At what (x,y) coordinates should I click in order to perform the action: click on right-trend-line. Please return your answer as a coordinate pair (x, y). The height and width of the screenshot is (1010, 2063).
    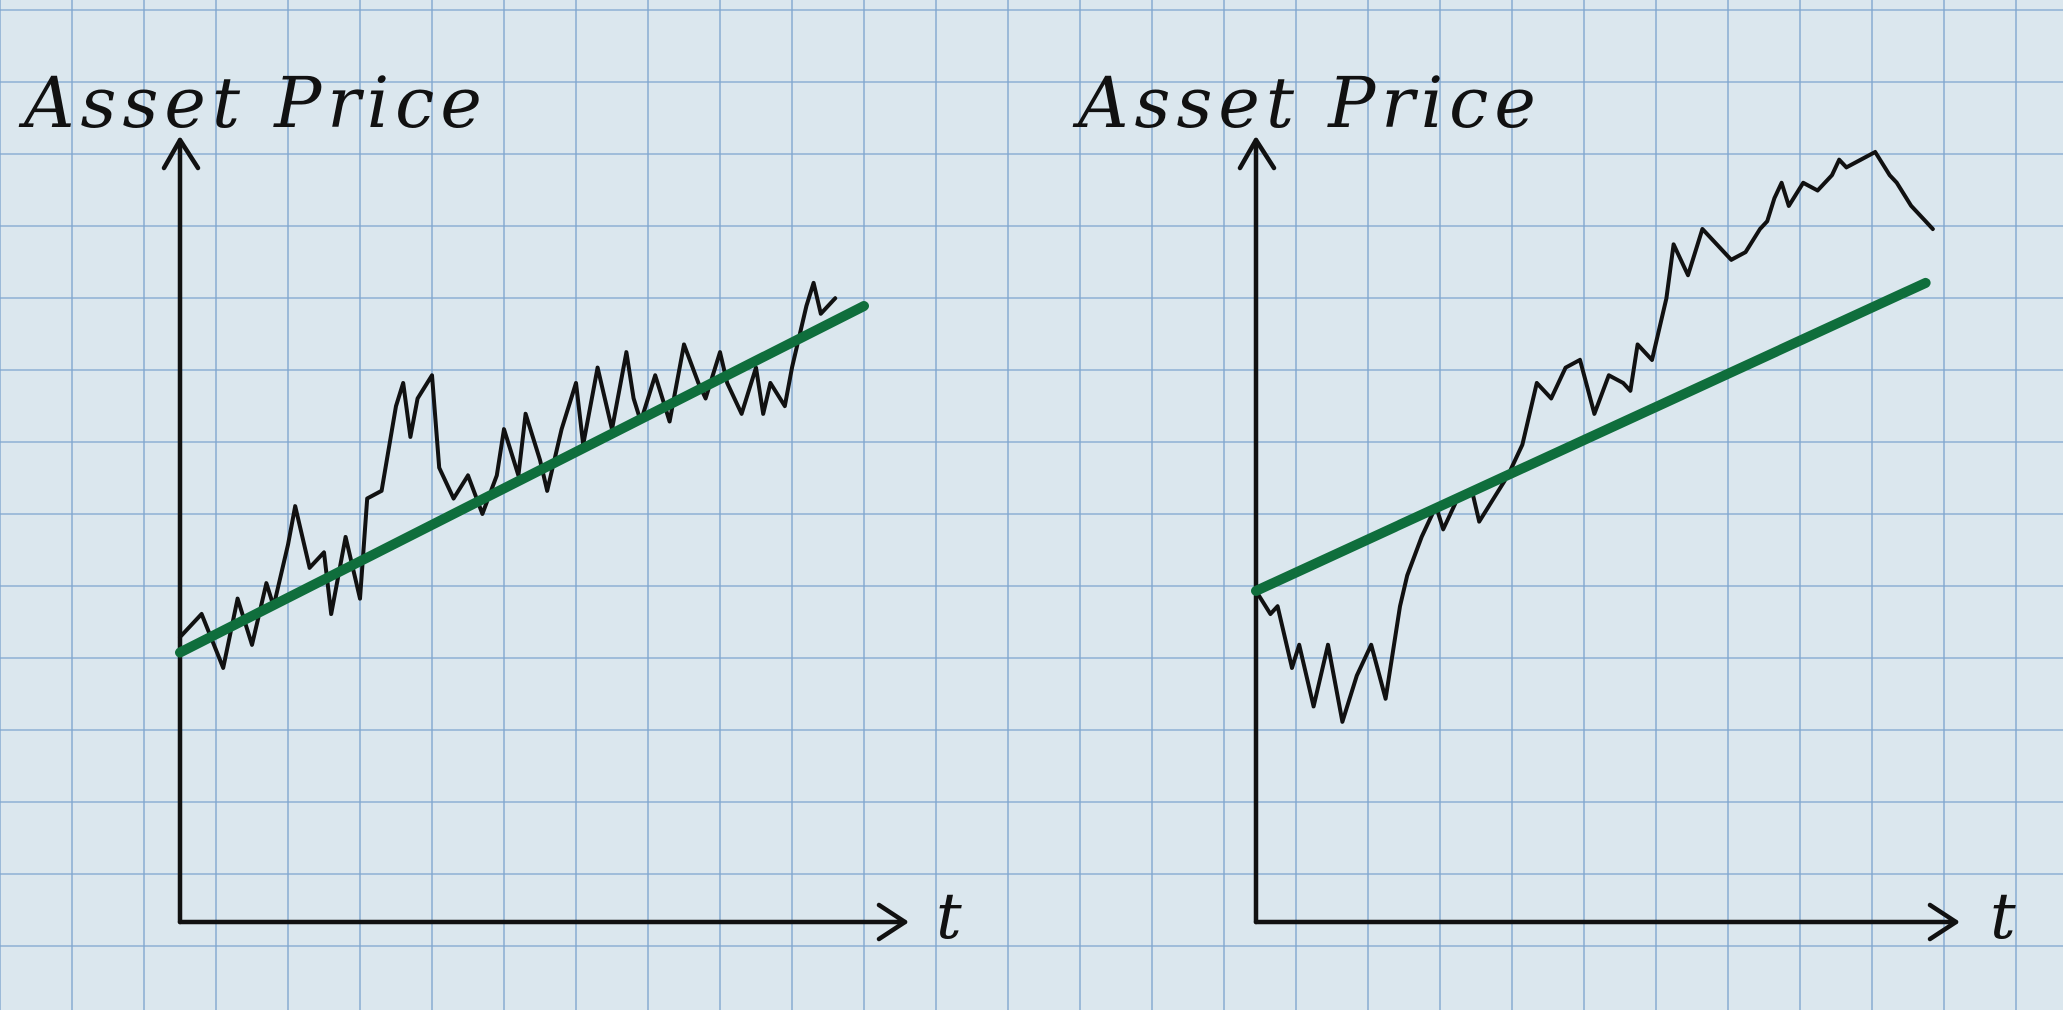
    Looking at the image, I should click on (1591, 436).